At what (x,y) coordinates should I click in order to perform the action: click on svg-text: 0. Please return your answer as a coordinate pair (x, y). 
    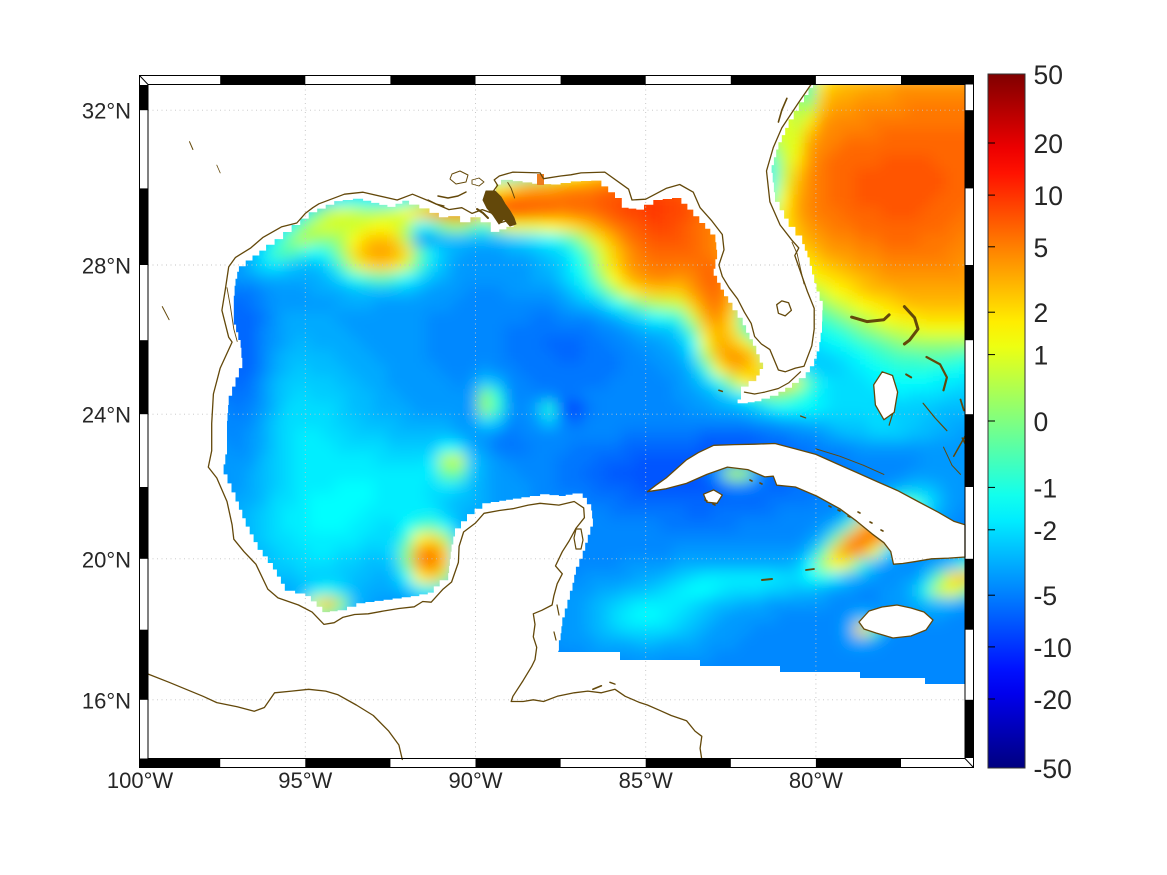
    Looking at the image, I should click on (1041, 422).